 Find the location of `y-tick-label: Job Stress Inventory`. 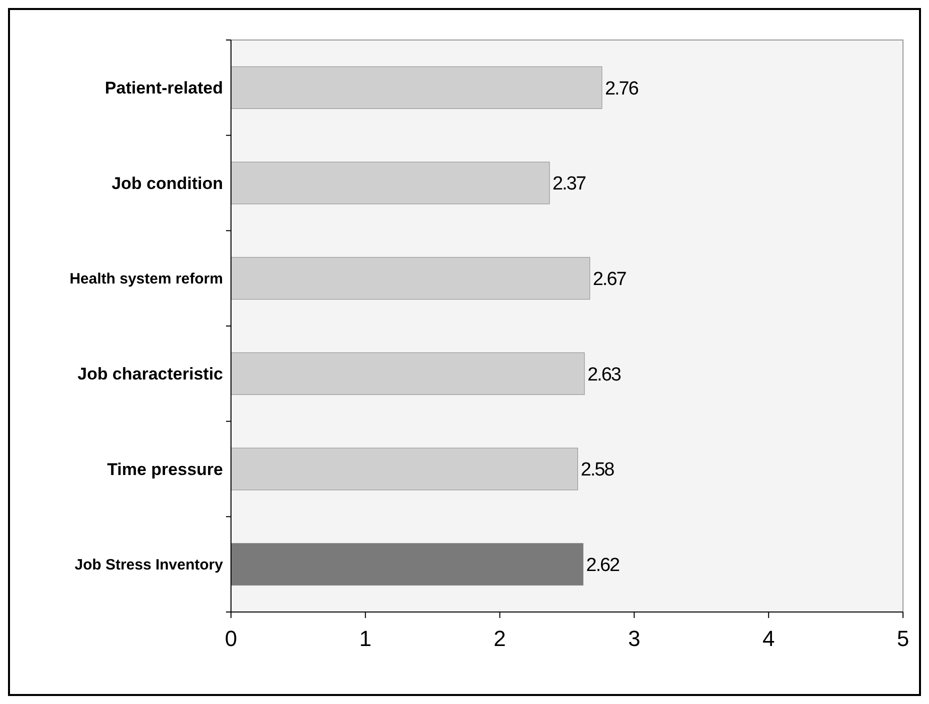

y-tick-label: Job Stress Inventory is located at coordinates (149, 565).